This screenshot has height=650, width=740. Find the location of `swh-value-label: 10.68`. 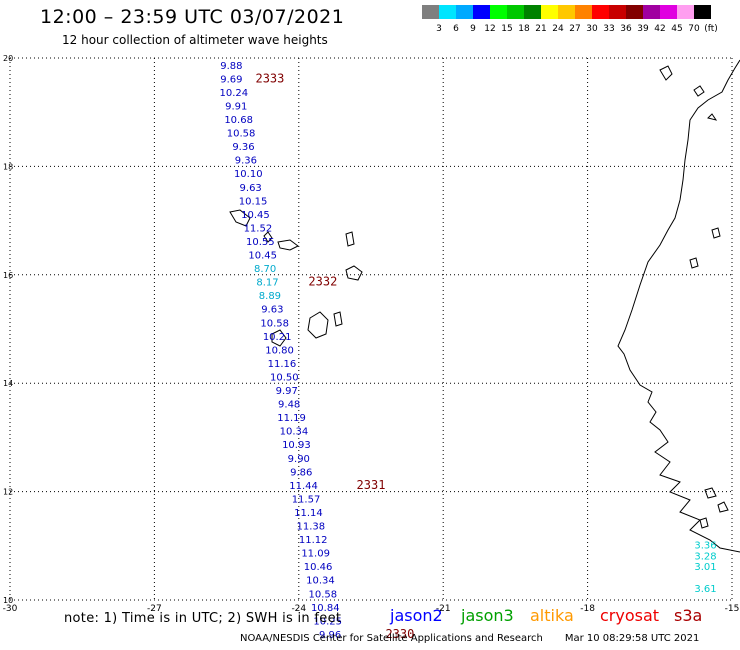

swh-value-label: 10.68 is located at coordinates (238, 120).